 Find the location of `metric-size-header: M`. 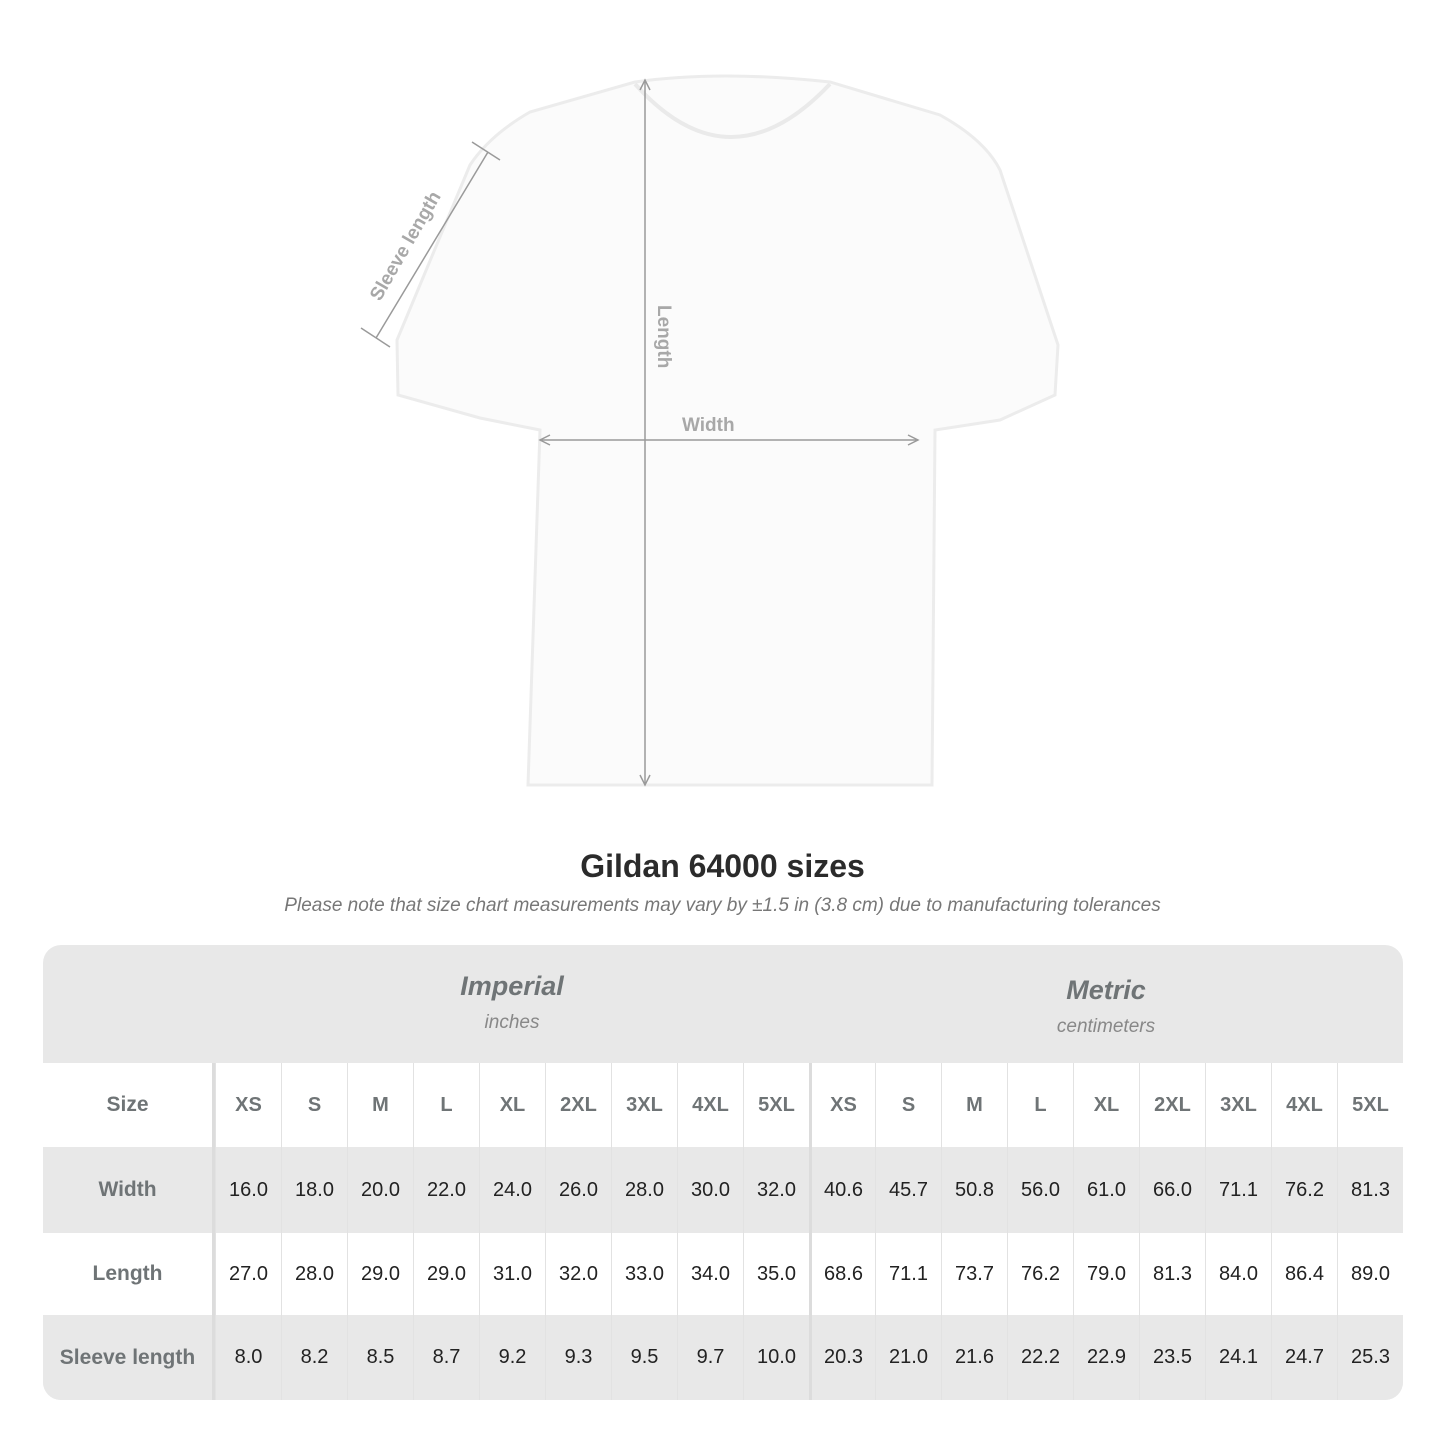

metric-size-header: M is located at coordinates (974, 1105).